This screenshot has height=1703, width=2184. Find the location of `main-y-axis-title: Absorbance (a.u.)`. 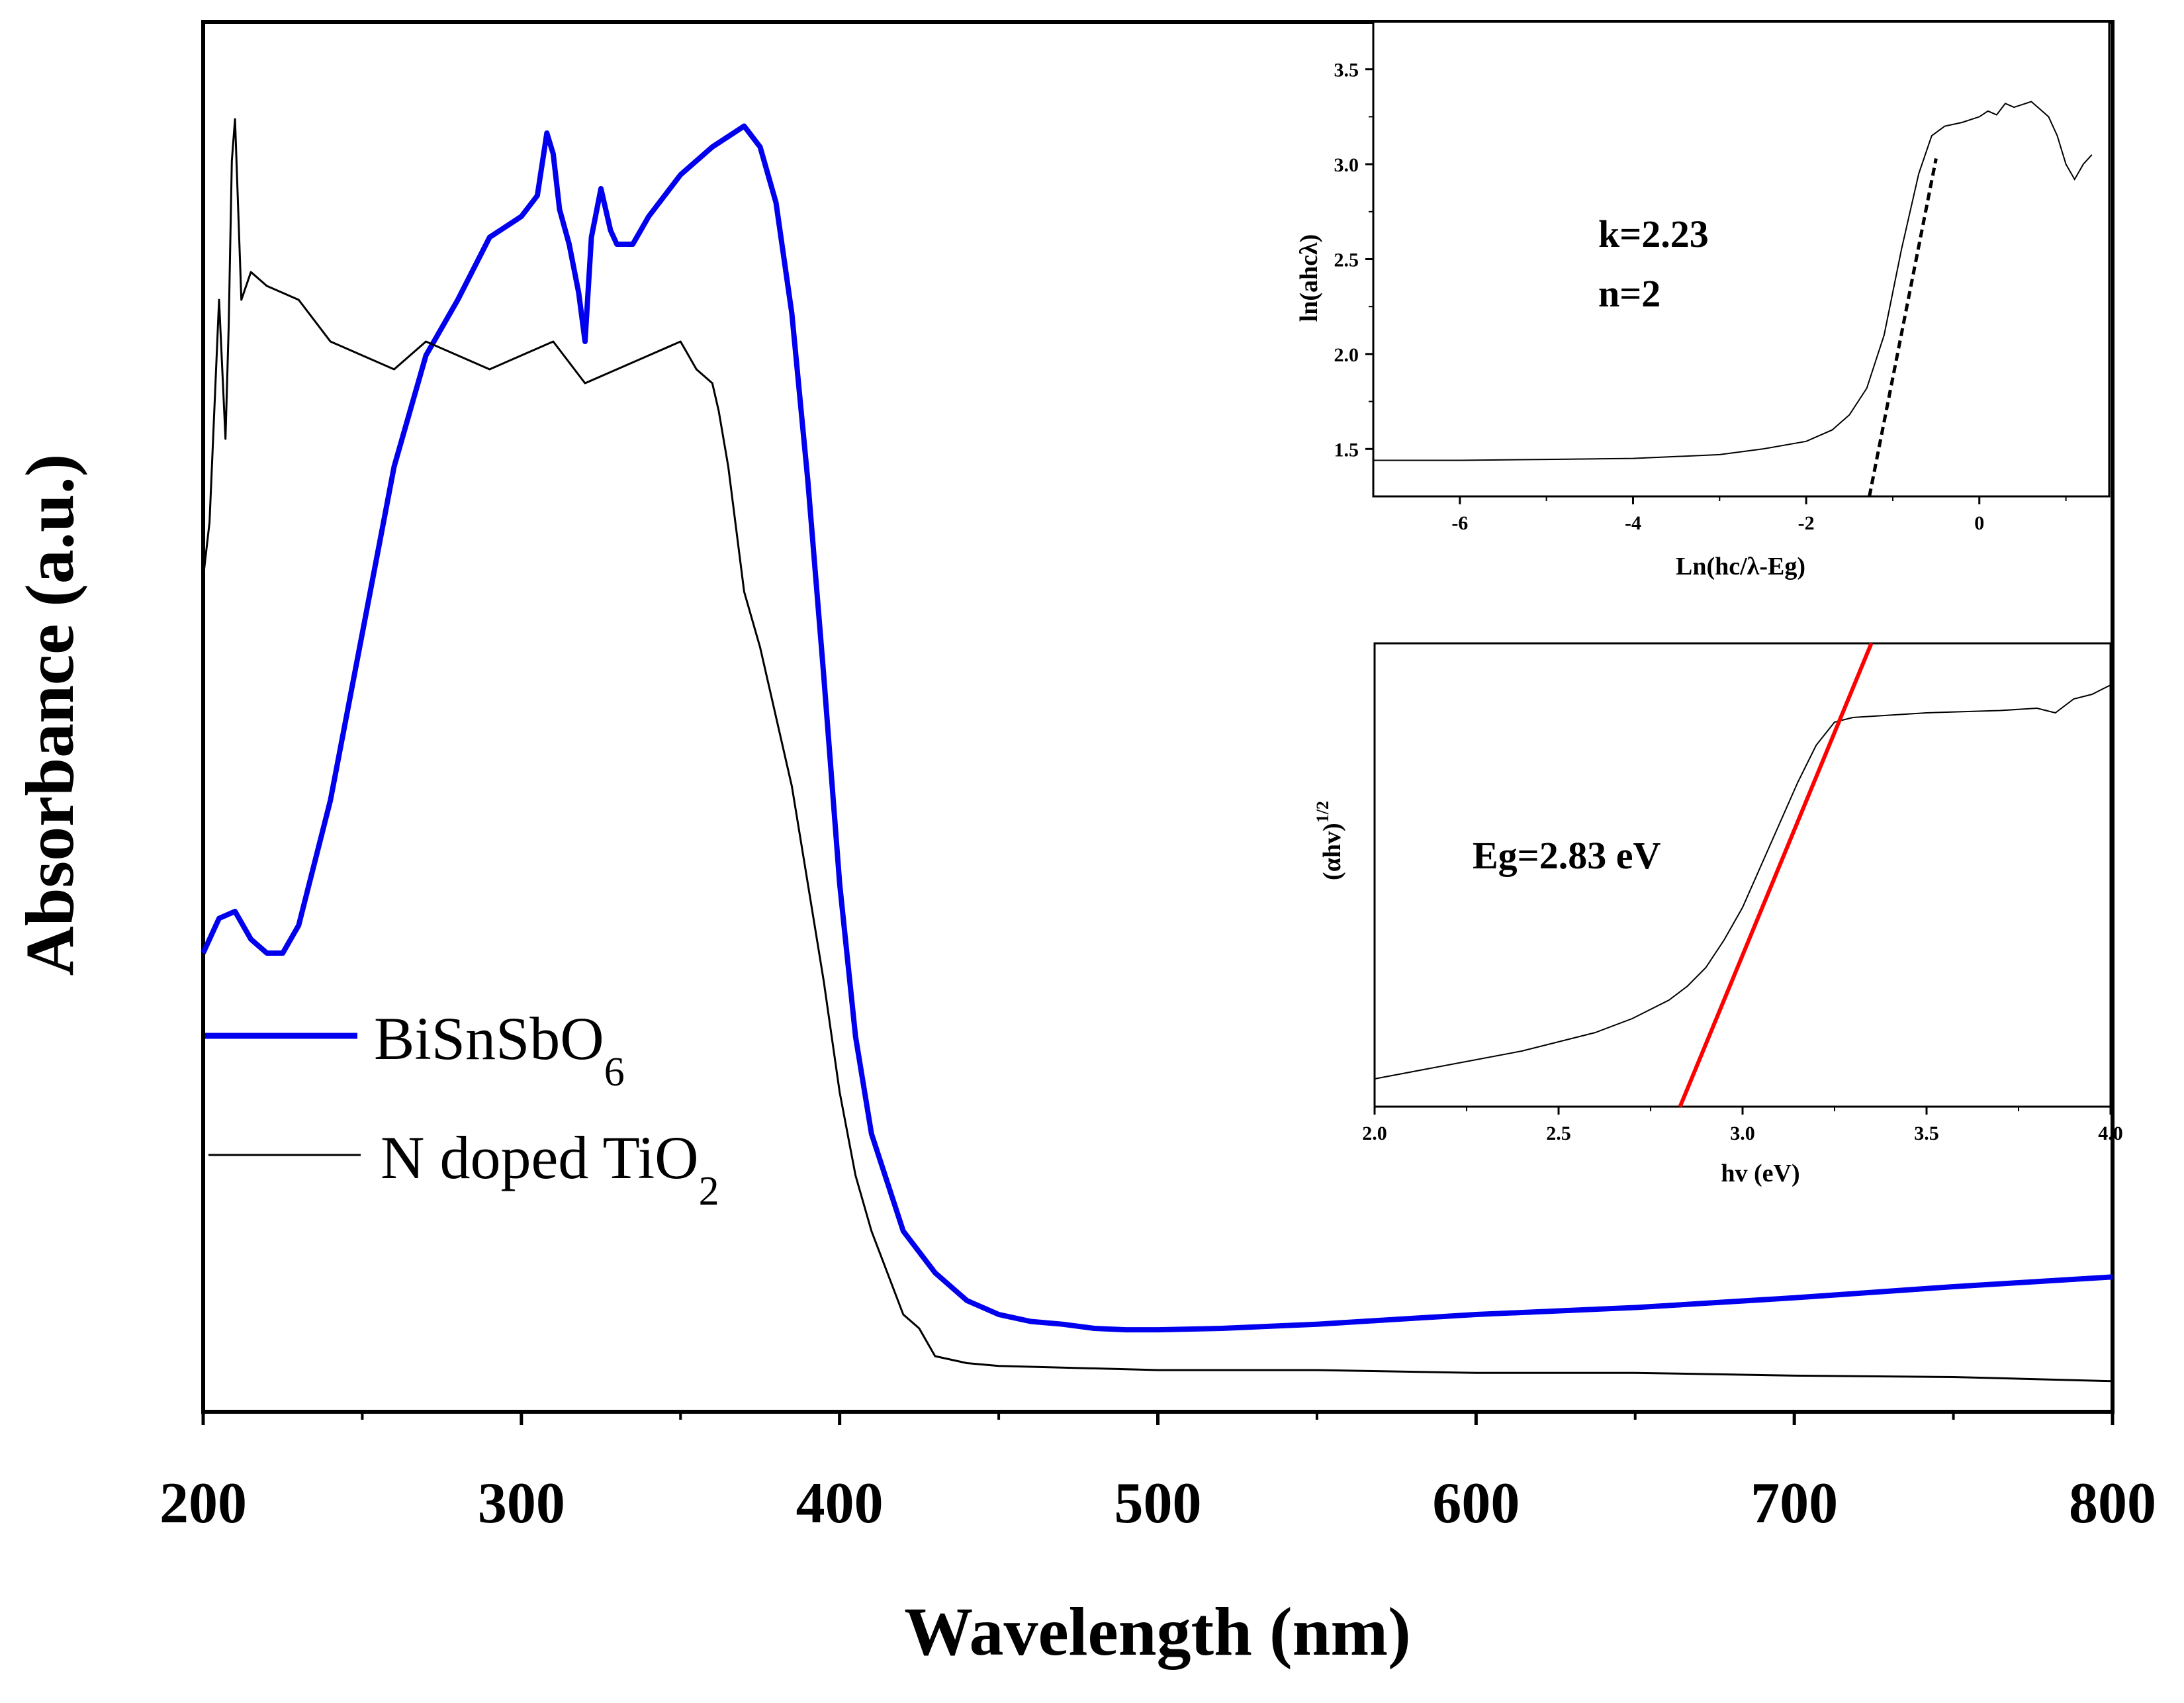

main-y-axis-title: Absorbance (a.u.) is located at coordinates (50, 715).